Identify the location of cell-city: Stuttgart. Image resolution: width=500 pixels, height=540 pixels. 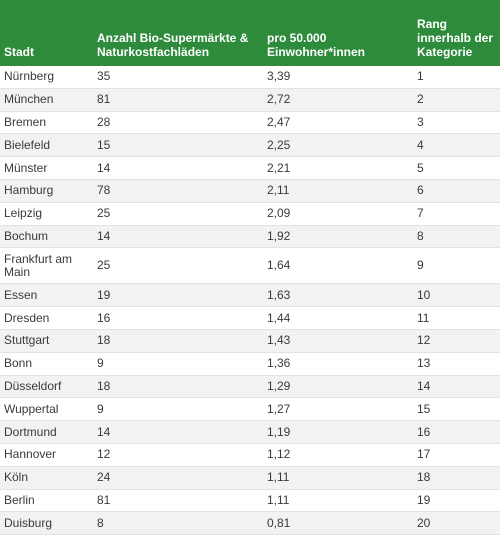
(27, 340).